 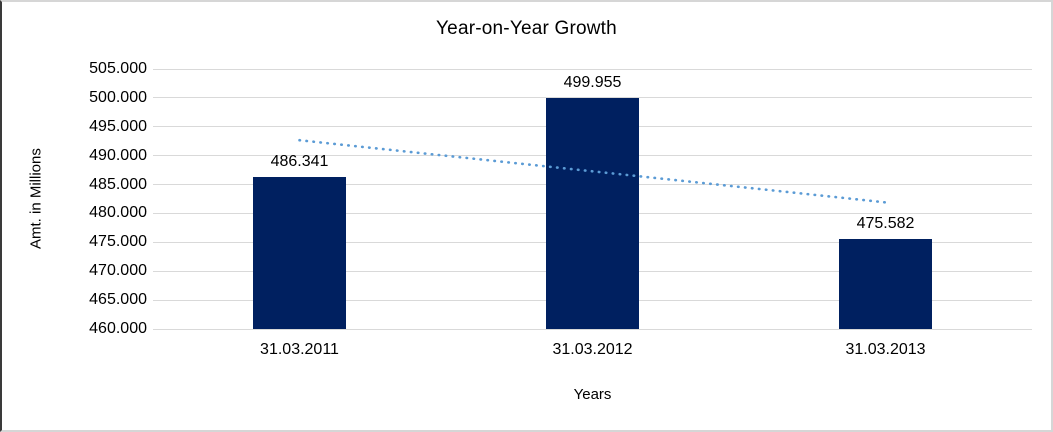 What do you see at coordinates (592, 394) in the screenshot?
I see `x-axis-title: Years` at bounding box center [592, 394].